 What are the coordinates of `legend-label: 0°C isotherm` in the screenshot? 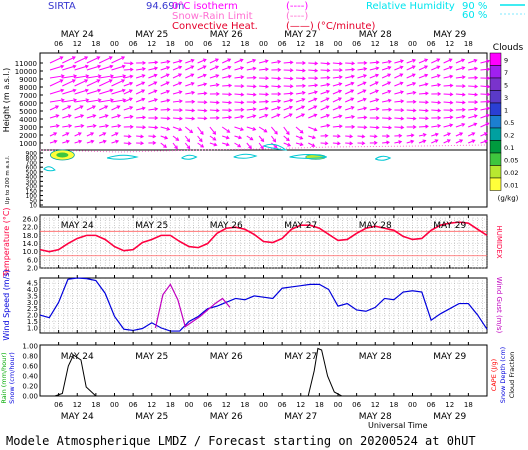 It's located at (205, 6).